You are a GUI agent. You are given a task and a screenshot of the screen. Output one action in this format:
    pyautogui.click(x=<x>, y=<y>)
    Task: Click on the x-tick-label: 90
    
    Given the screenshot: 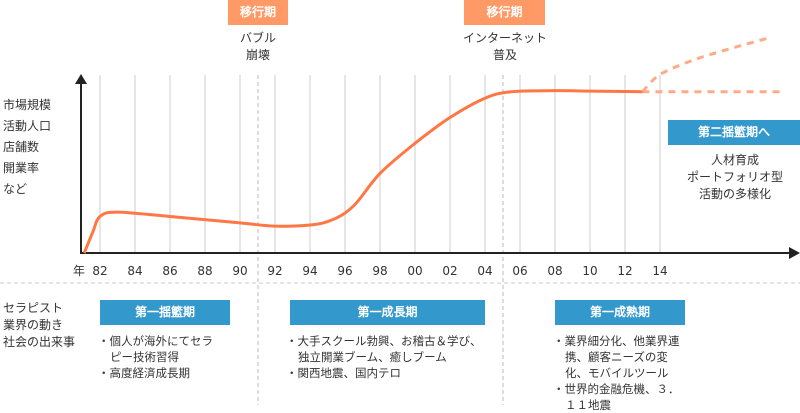 What is the action you would take?
    pyautogui.click(x=239, y=271)
    